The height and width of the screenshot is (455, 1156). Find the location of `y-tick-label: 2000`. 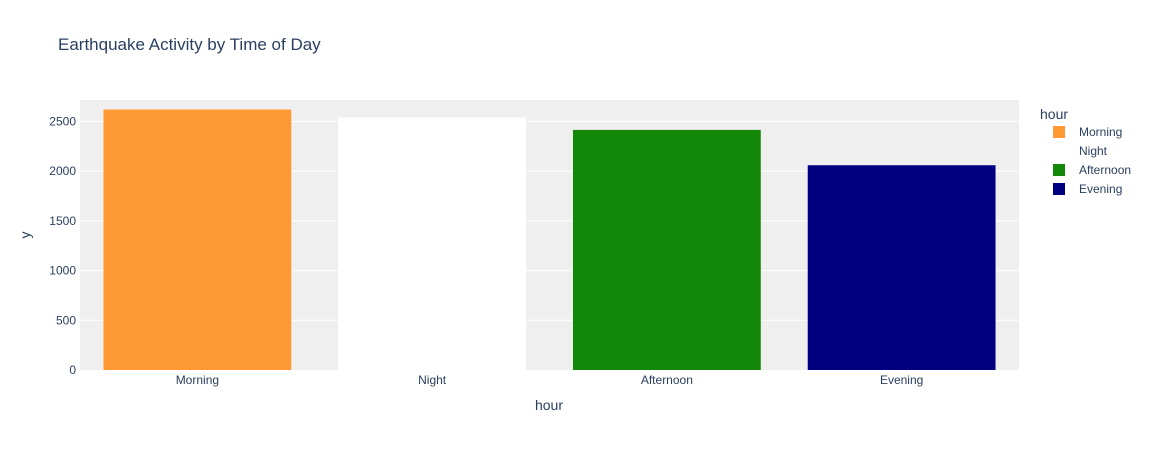

y-tick-label: 2000 is located at coordinates (62, 171).